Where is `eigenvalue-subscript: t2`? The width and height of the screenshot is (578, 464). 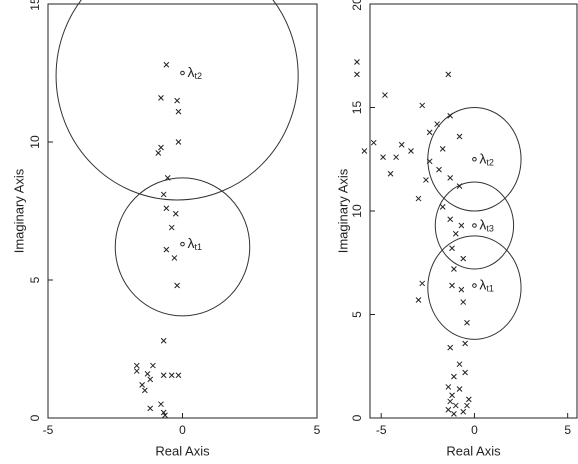
eigenvalue-subscript: t2 is located at coordinates (490, 163).